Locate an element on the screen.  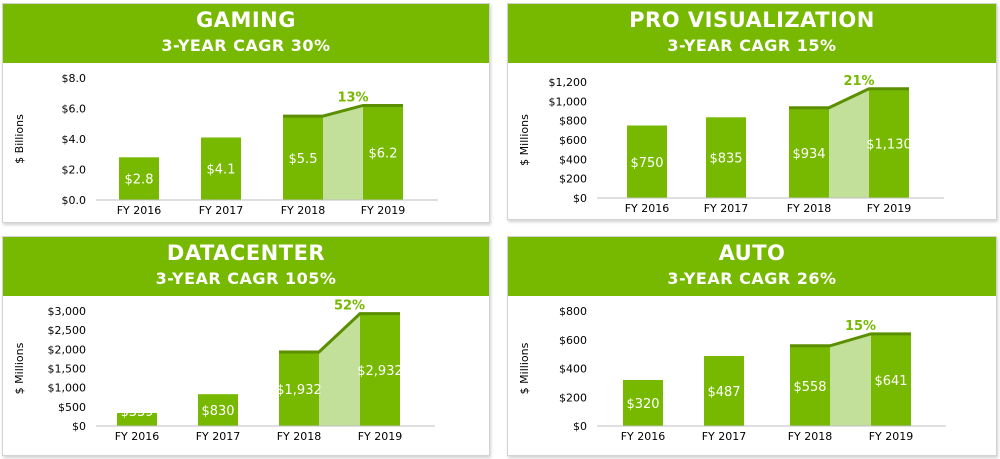
y-tick-label: $0.0 is located at coordinates (74, 200).